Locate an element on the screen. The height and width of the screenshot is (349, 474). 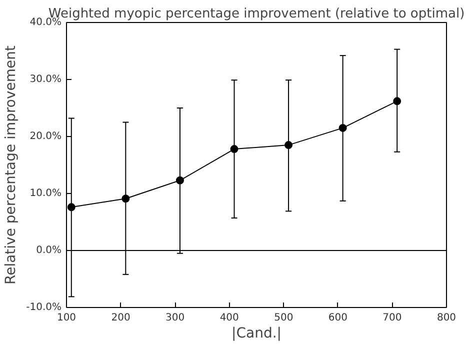
x-tick-label: 200 is located at coordinates (120, 318).